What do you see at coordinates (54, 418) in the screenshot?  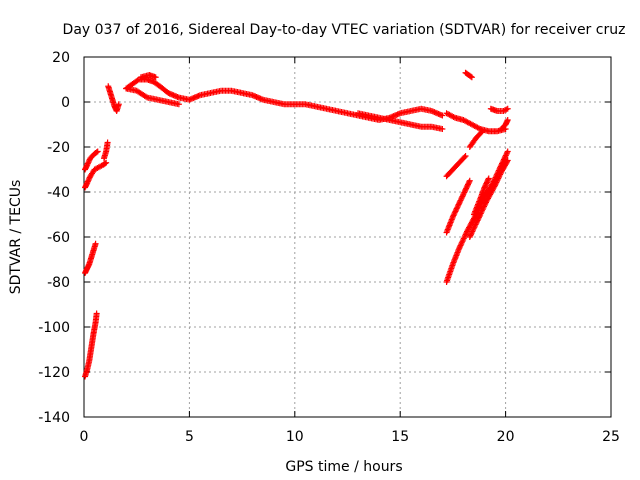 I see `y-tick-label: -140` at bounding box center [54, 418].